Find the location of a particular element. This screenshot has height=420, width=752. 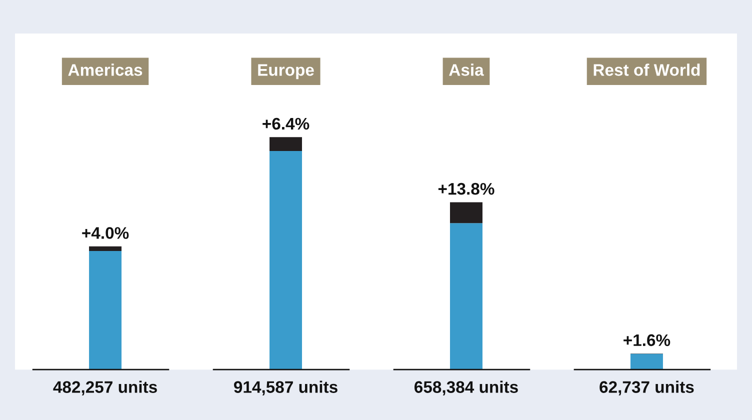

annotation: +1.6% is located at coordinates (647, 340).